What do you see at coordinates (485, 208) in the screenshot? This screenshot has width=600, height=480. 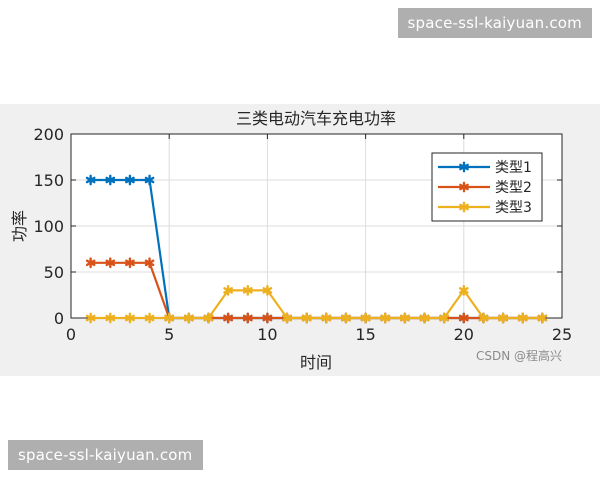 I see `legend-item-3: 类型3` at bounding box center [485, 208].